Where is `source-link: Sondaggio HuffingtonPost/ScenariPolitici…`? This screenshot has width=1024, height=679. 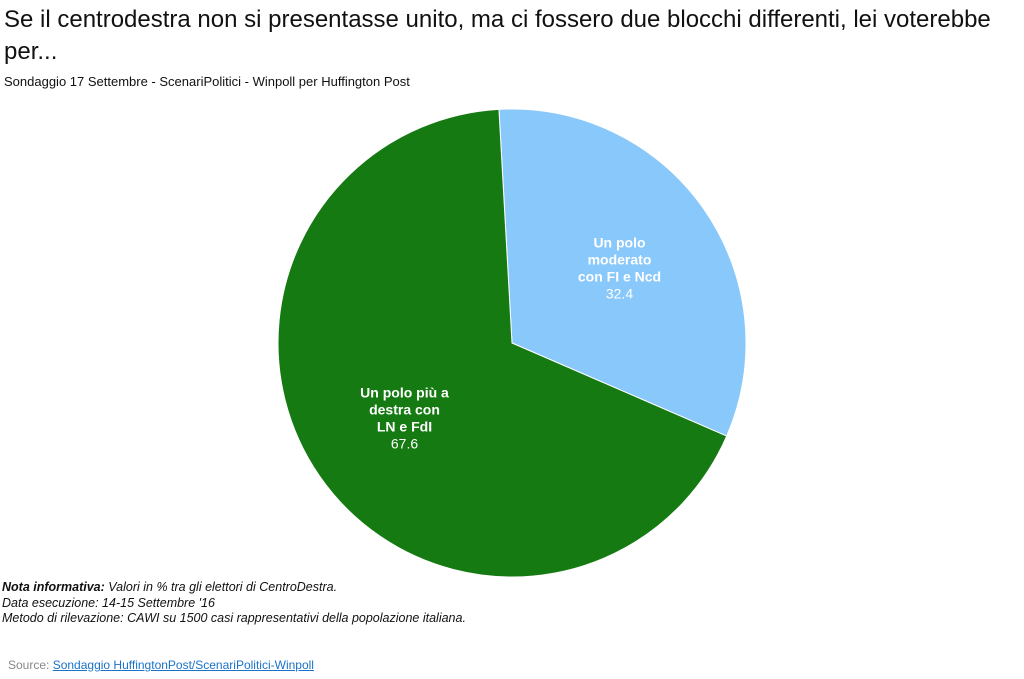 source-link: Sondaggio HuffingtonPost/ScenariPolitici… is located at coordinates (183, 665).